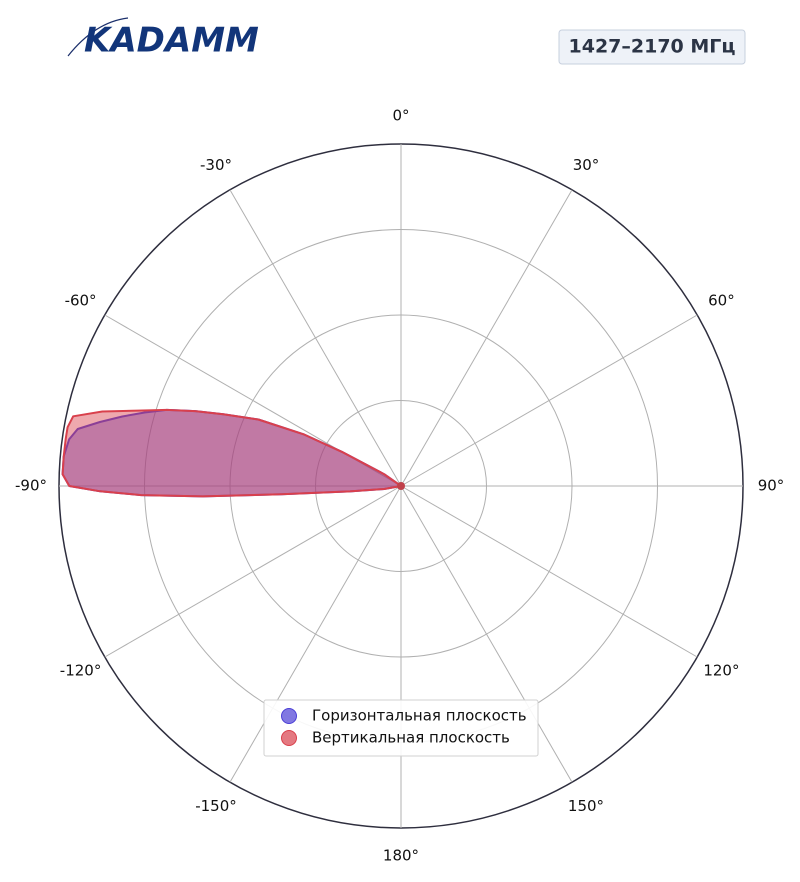  I want to click on theta-tick-label: 30°, so click(586, 165).